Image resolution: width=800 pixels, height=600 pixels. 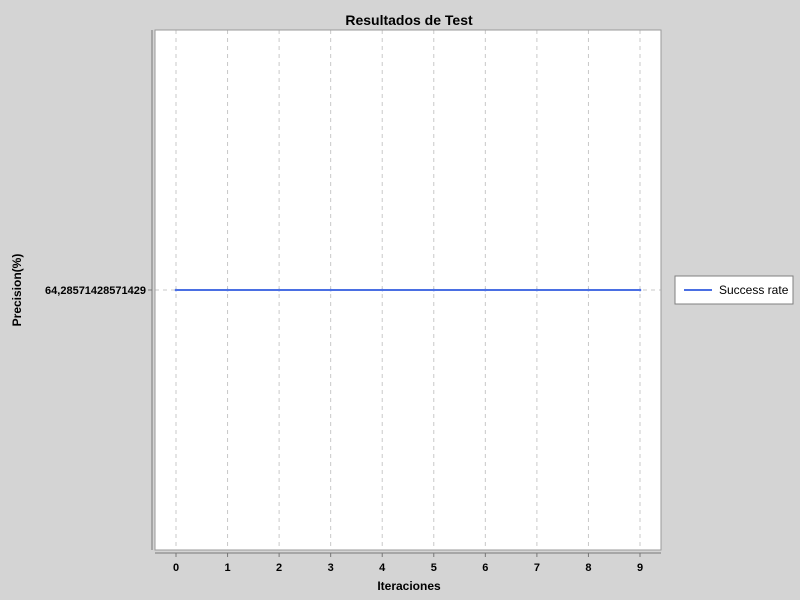 What do you see at coordinates (409, 20) in the screenshot?
I see `chart-title: Resultados de Test` at bounding box center [409, 20].